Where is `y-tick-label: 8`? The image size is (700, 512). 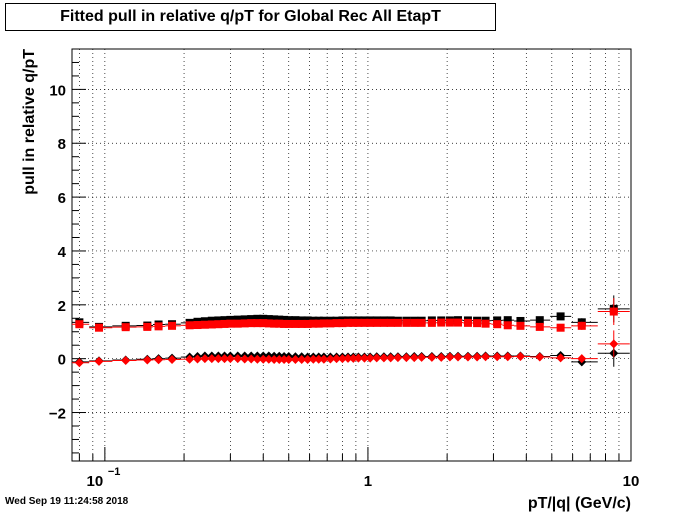 y-tick-label: 8 is located at coordinates (62, 144).